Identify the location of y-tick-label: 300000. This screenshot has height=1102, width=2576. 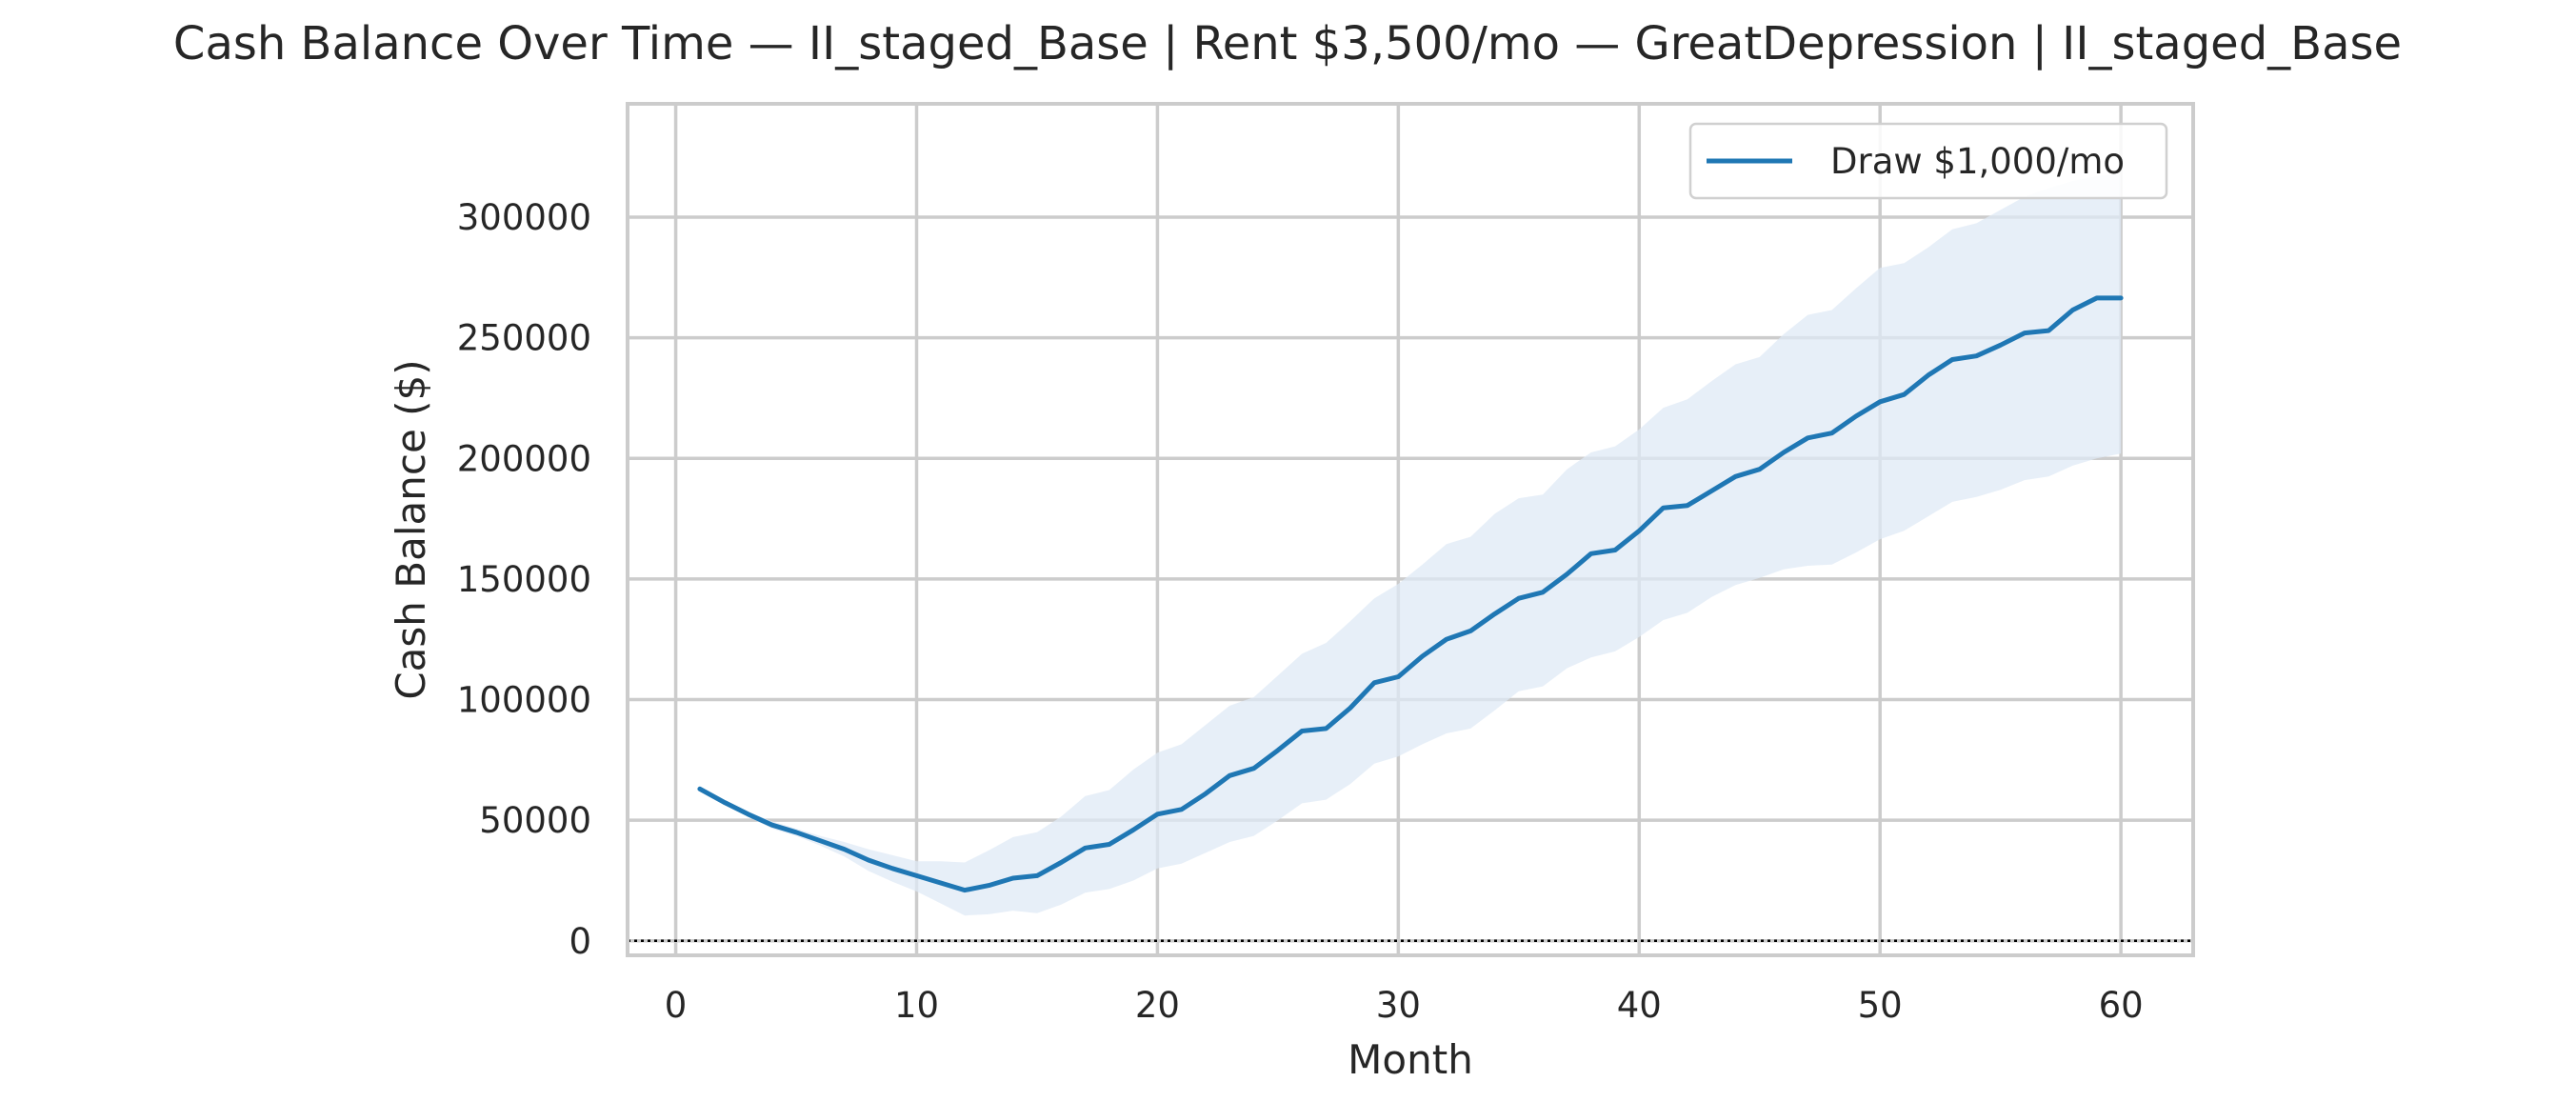
(524, 218).